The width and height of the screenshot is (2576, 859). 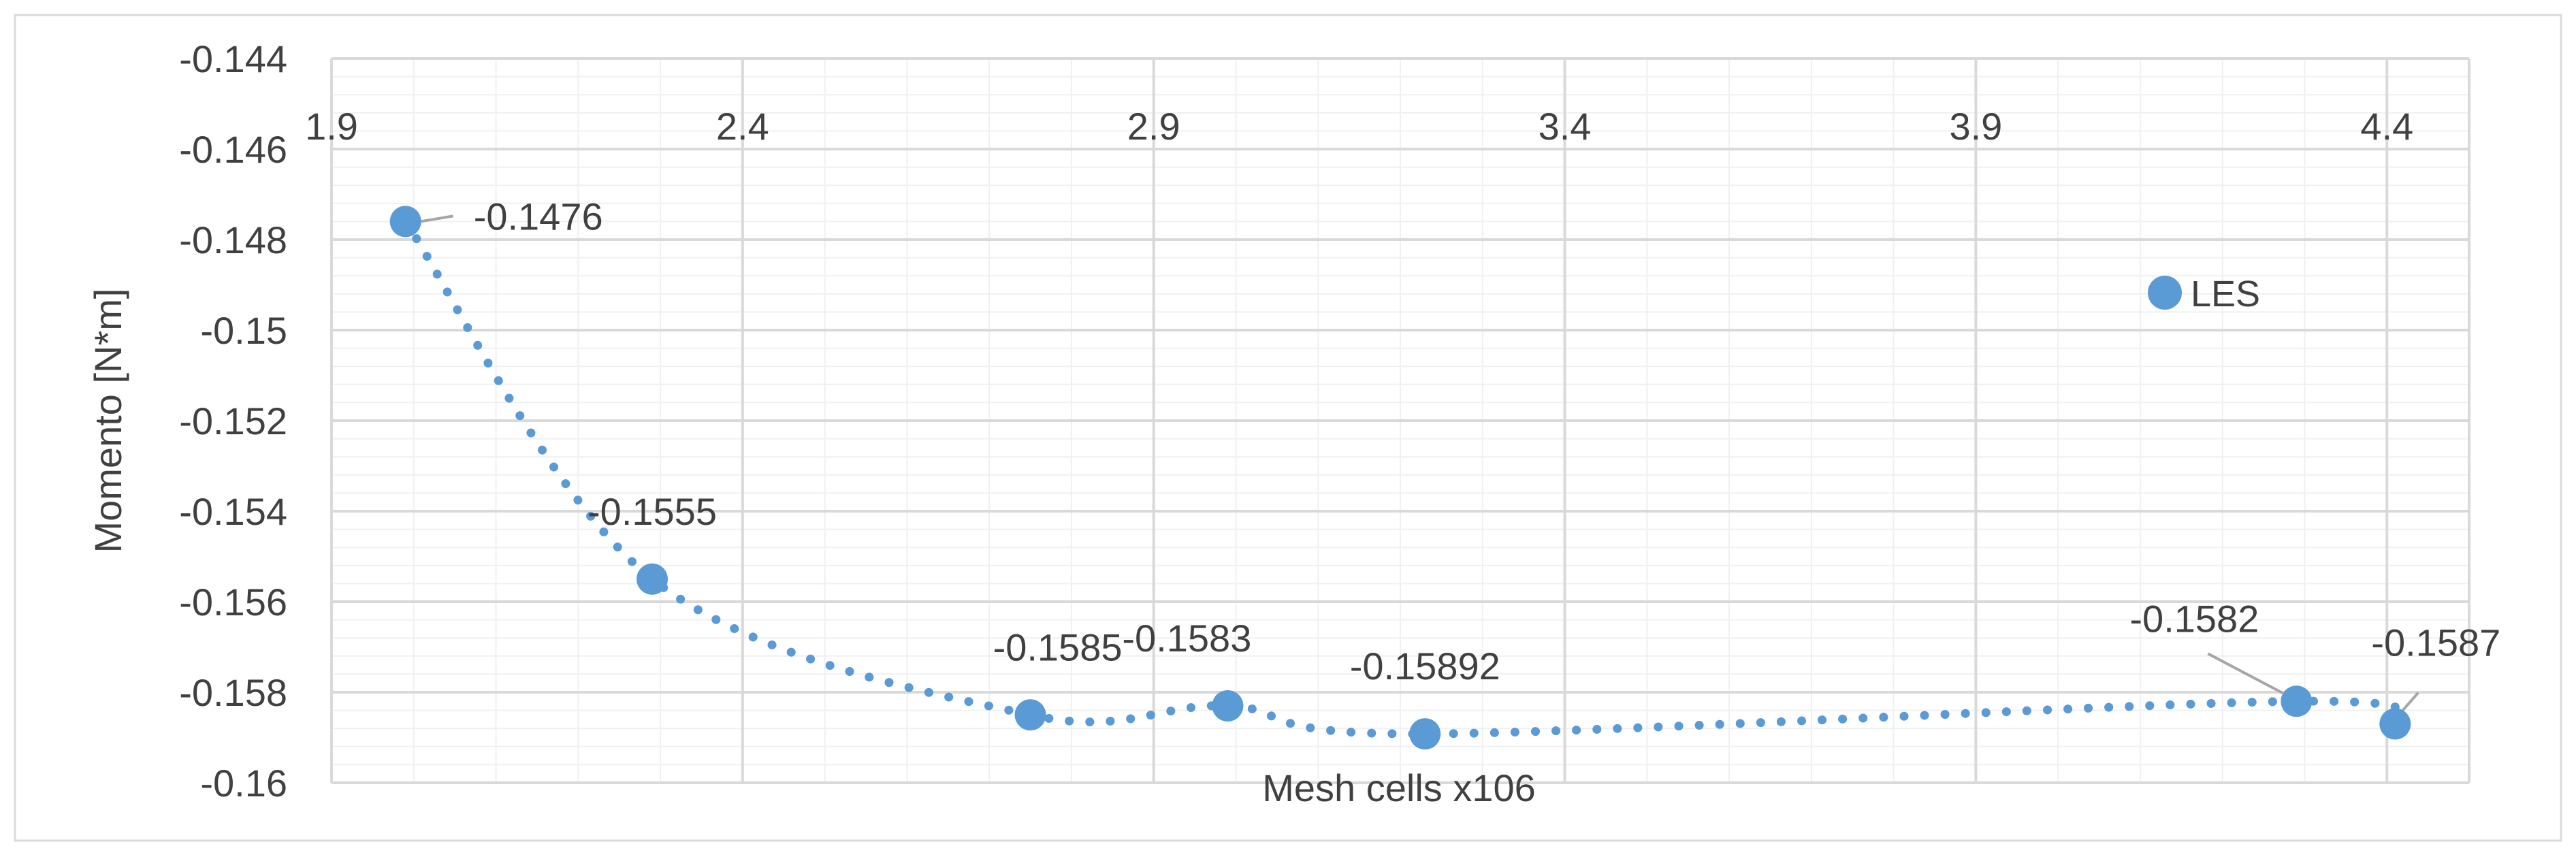 I want to click on data-label: -0.1585, so click(x=1058, y=647).